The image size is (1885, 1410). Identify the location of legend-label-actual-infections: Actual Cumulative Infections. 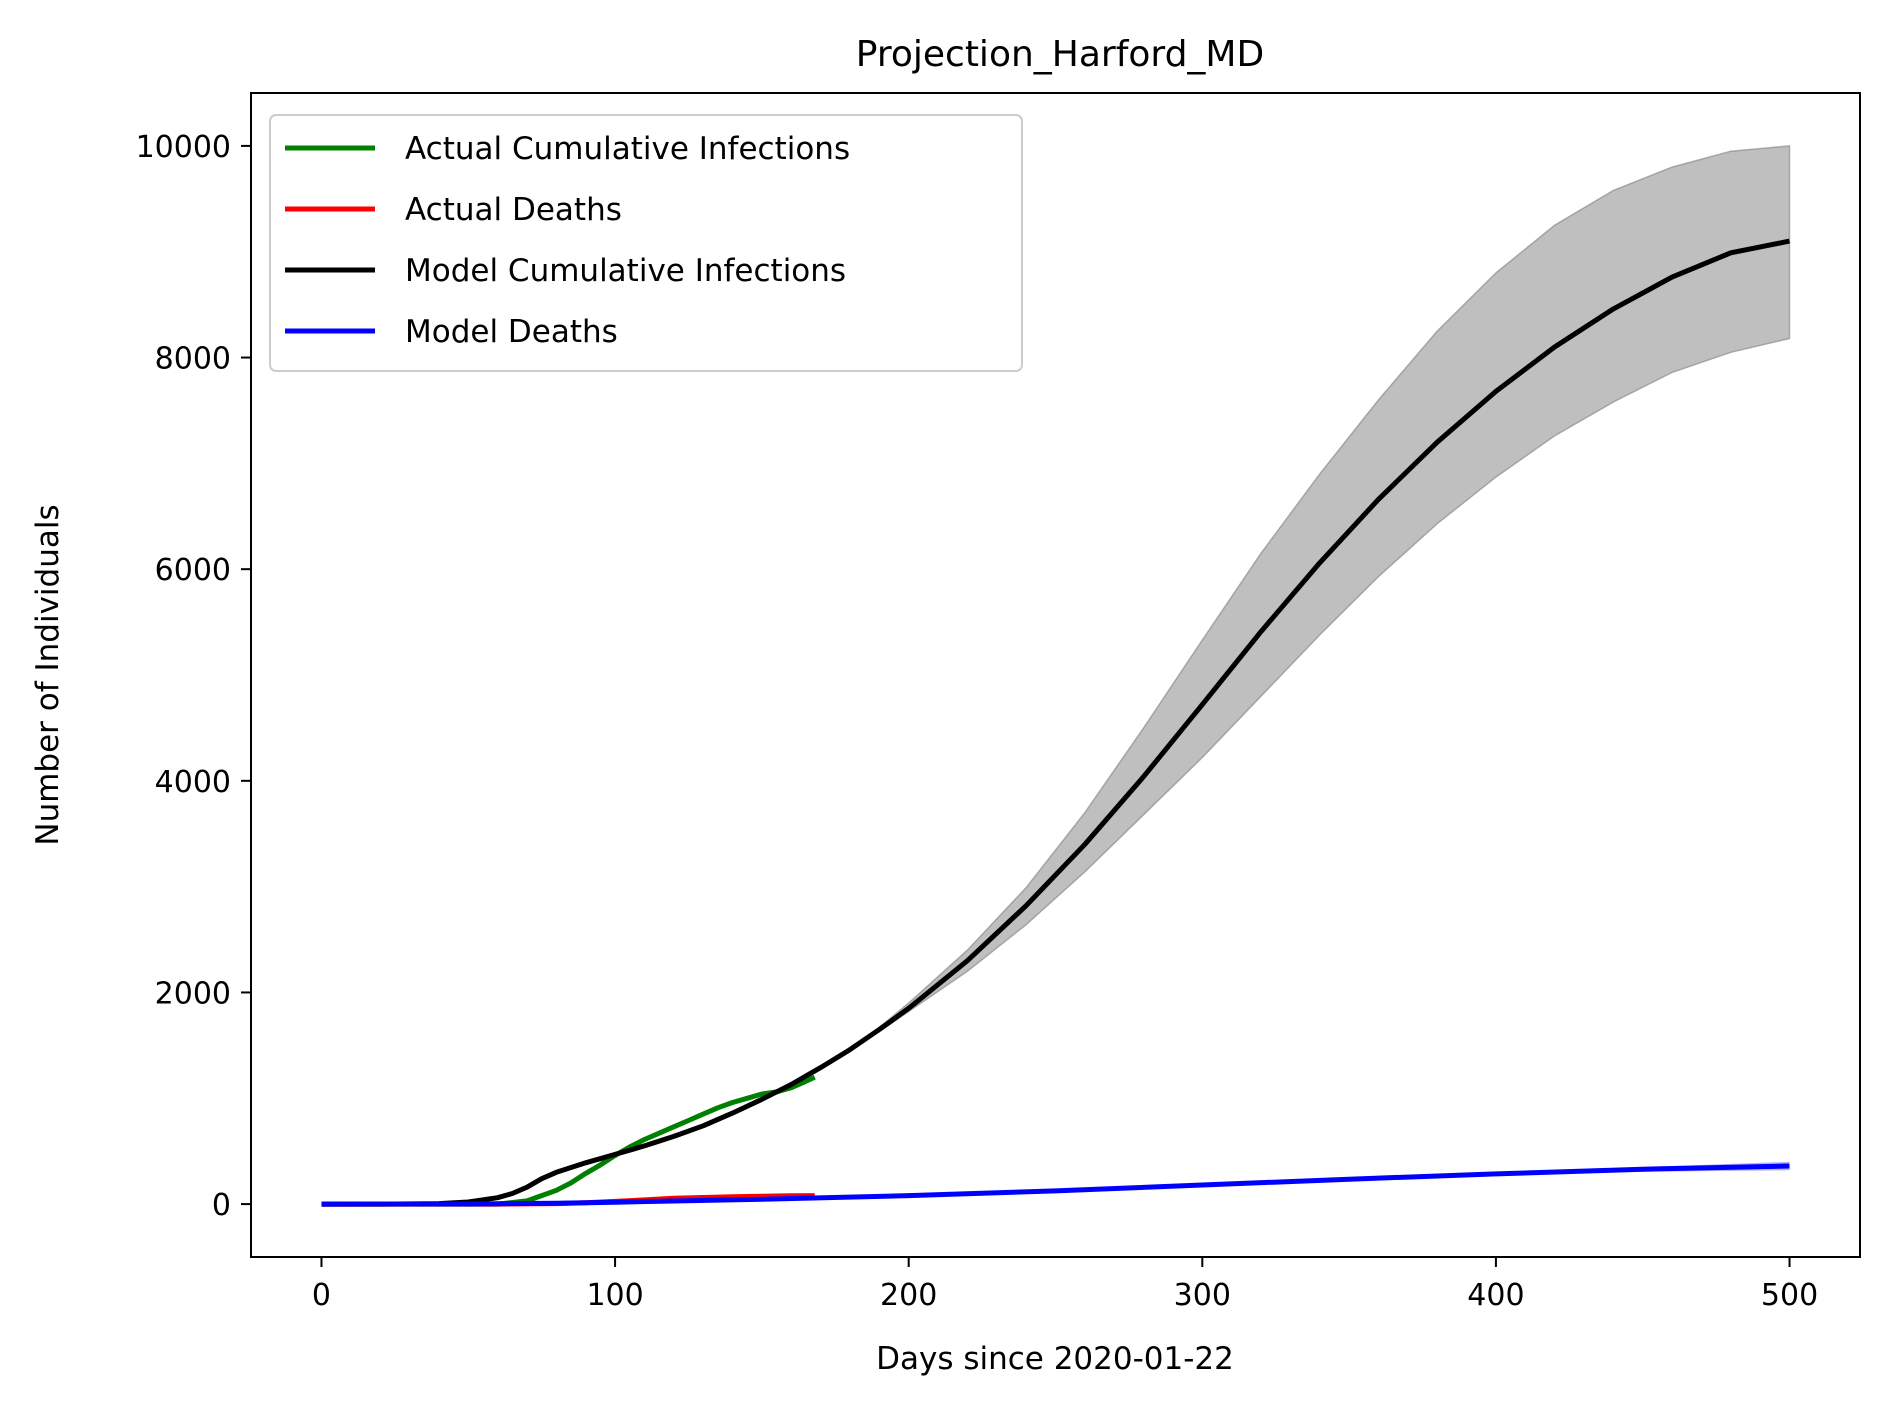
(627, 149).